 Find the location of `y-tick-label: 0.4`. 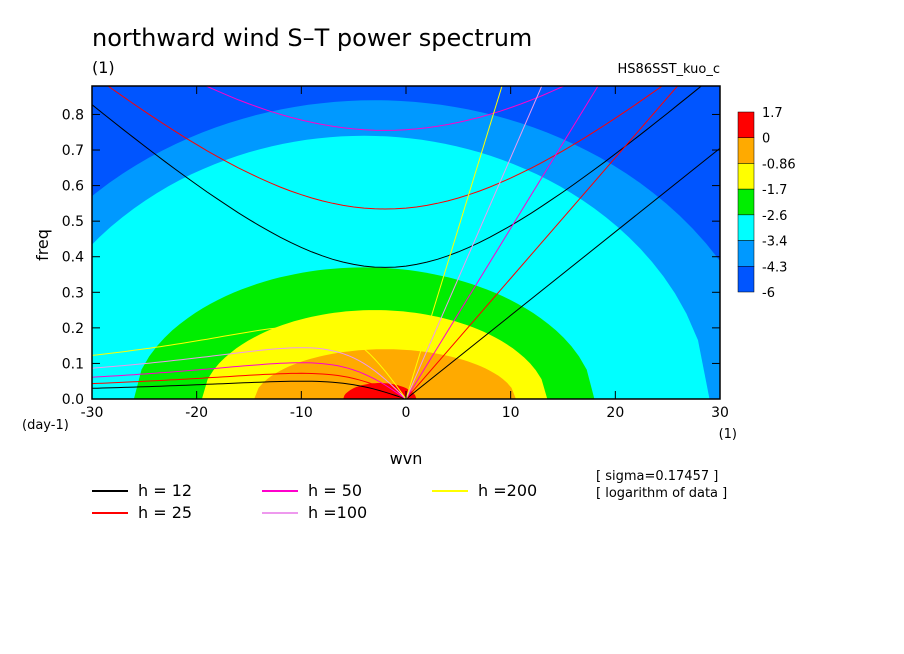

y-tick-label: 0.4 is located at coordinates (73, 258).